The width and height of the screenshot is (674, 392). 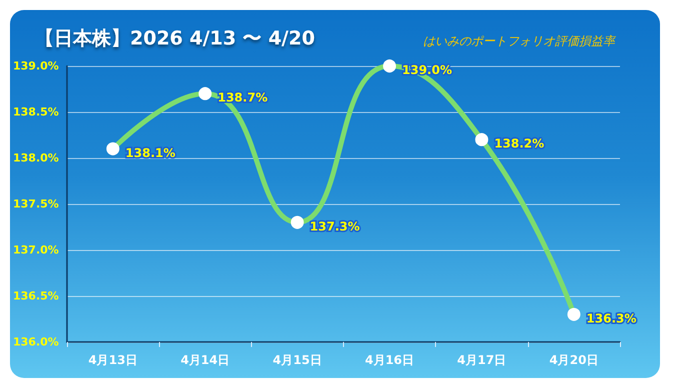 I want to click on data-label: 137.3%, so click(x=335, y=226).